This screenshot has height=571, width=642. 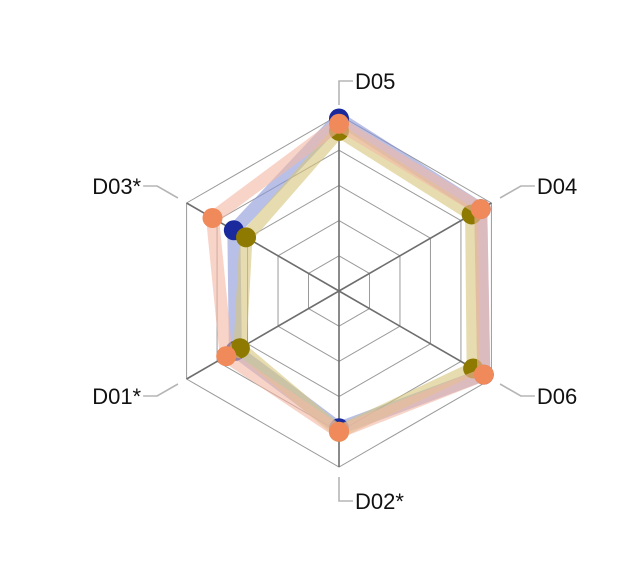 I want to click on axis-label-4: D02*, so click(x=371, y=495).